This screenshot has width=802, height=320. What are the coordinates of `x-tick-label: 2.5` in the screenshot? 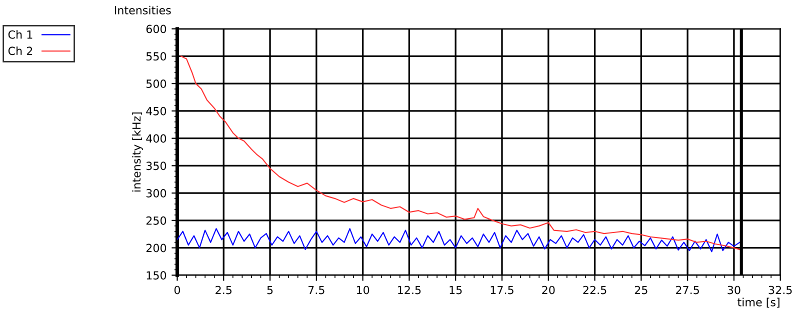 It's located at (224, 290).